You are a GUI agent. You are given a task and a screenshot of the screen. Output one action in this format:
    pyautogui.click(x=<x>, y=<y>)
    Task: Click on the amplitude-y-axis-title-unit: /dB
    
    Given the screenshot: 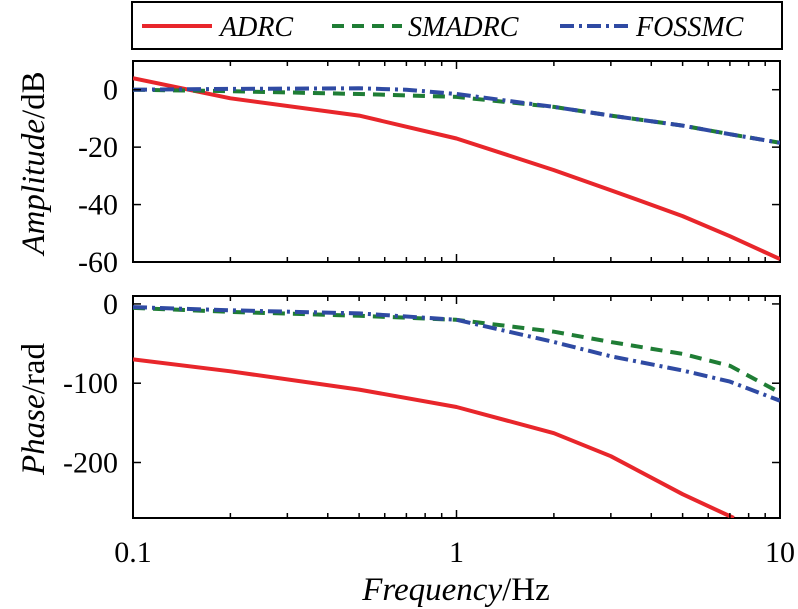 What is the action you would take?
    pyautogui.click(x=34, y=95)
    